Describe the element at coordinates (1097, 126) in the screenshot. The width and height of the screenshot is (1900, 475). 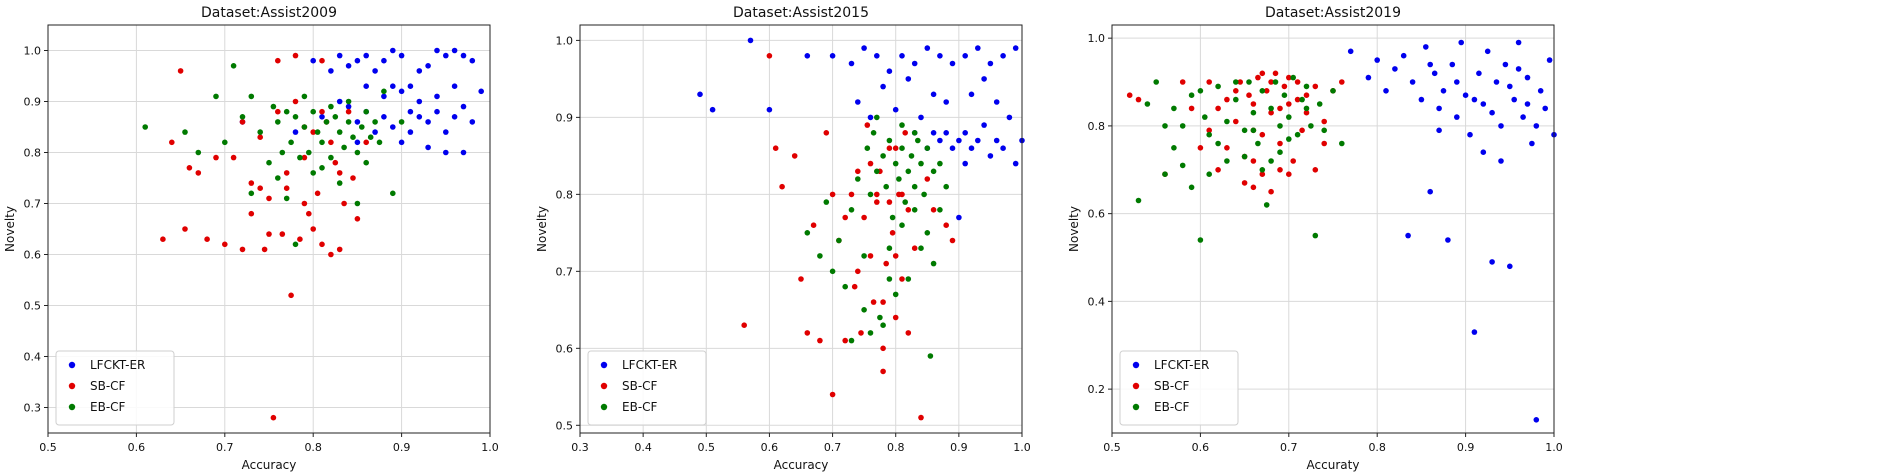
I see `y-tick-label: 0.8` at that location.